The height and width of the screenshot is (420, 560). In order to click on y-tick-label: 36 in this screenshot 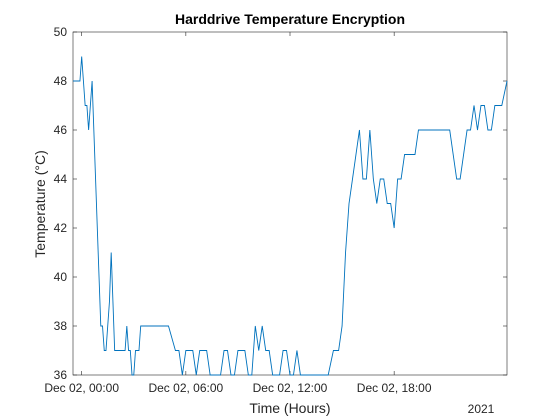, I will do `click(61, 375)`.